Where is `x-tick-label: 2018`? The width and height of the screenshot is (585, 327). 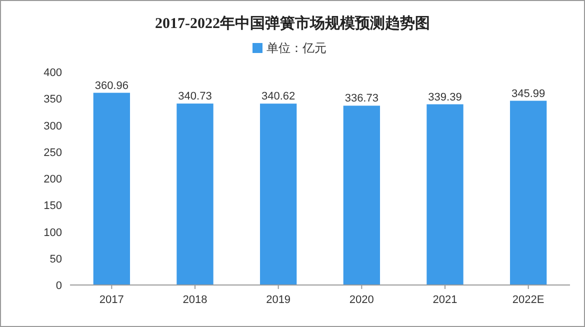
x-tick-label: 2018 is located at coordinates (195, 300).